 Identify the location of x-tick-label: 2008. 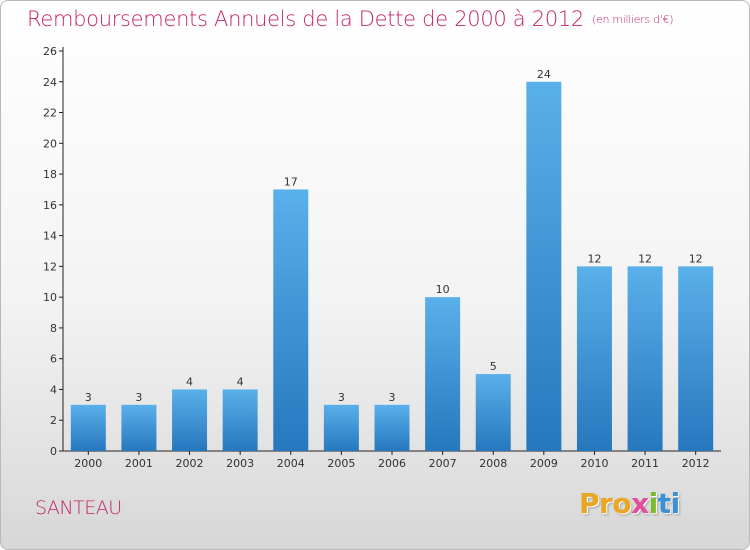
(493, 463).